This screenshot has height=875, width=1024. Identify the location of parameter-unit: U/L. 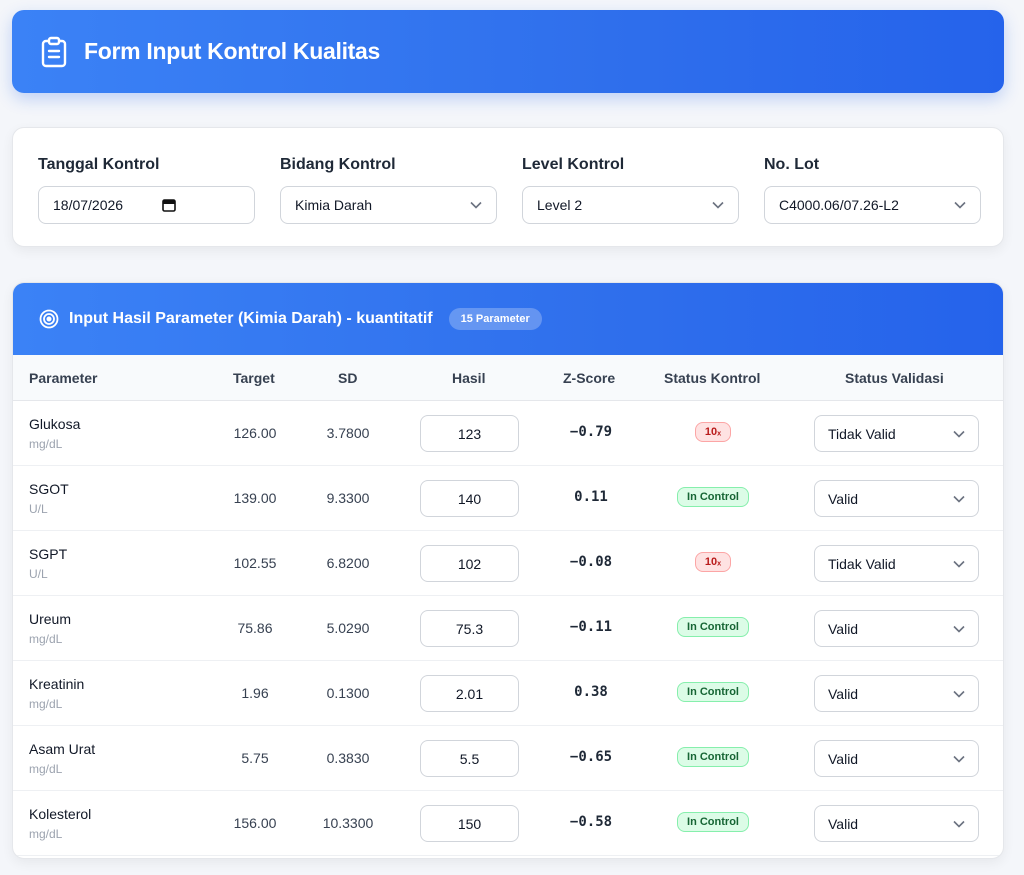
(38, 509).